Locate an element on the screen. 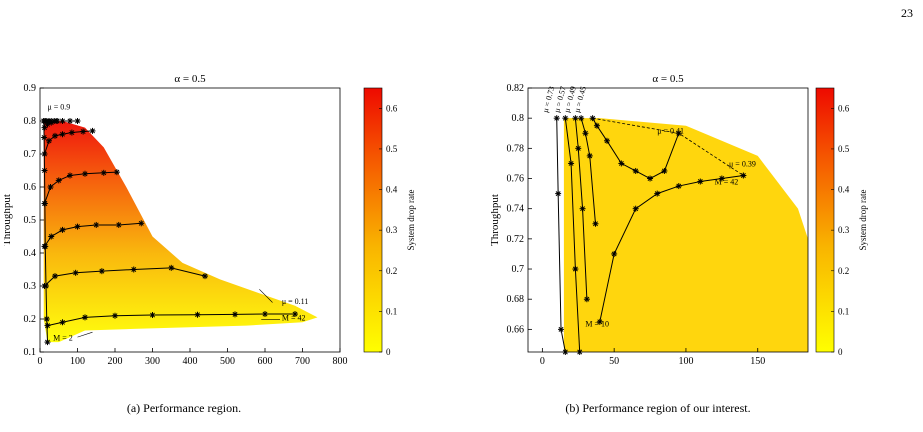 The height and width of the screenshot is (432, 923). x-tick-label: 500 is located at coordinates (227, 361).